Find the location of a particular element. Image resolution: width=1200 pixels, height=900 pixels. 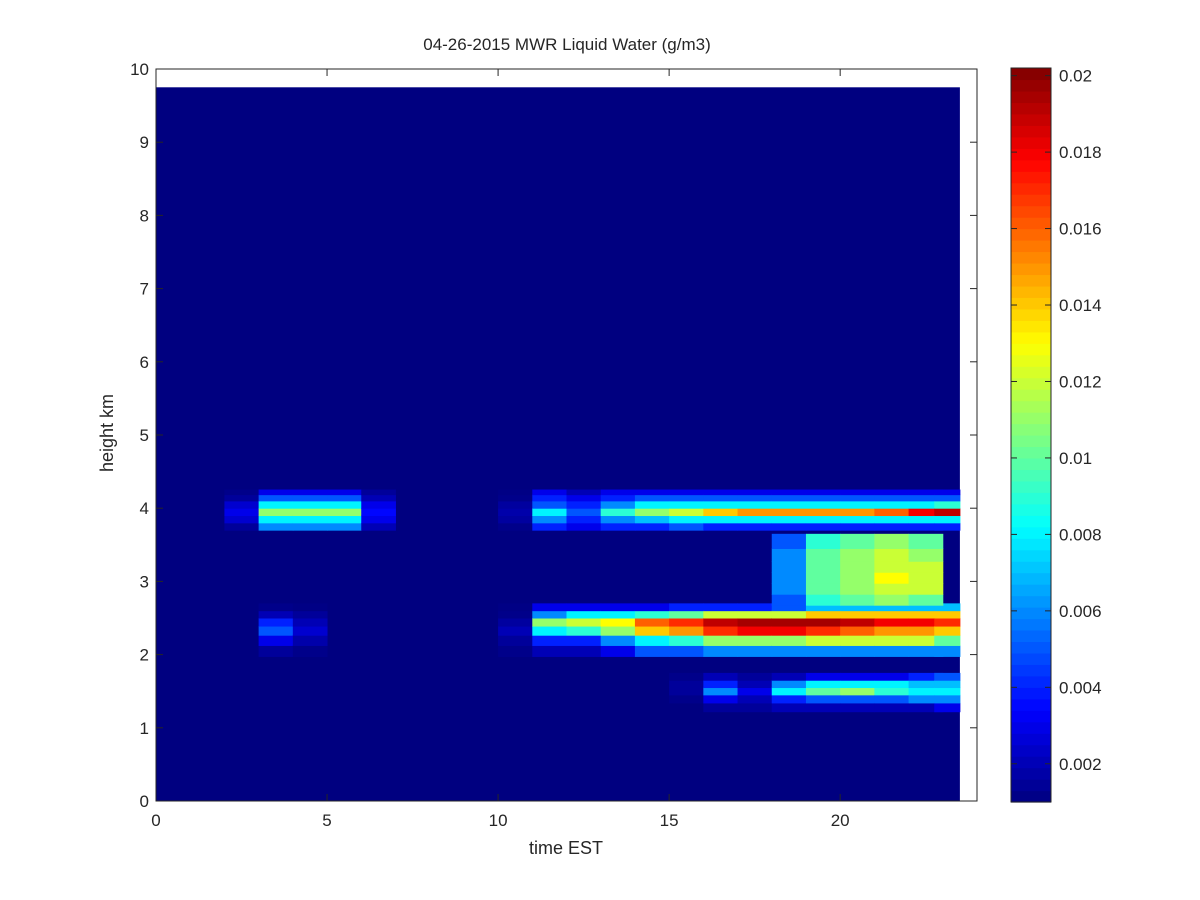

y-tick-label: 5 is located at coordinates (144, 435).